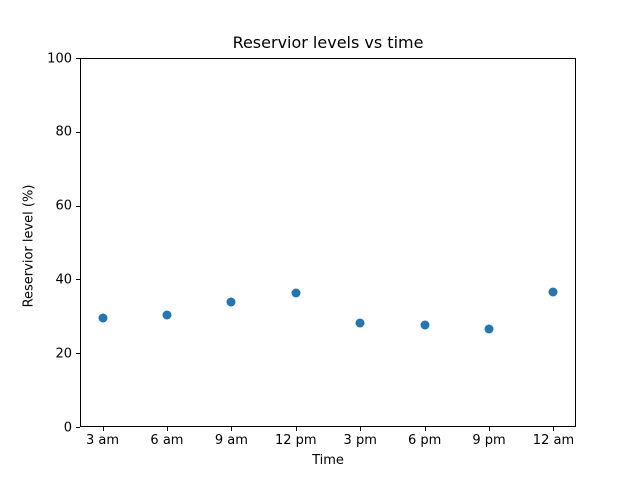 This screenshot has width=640, height=480. Describe the element at coordinates (63, 354) in the screenshot. I see `y-tick-label: 20` at that location.